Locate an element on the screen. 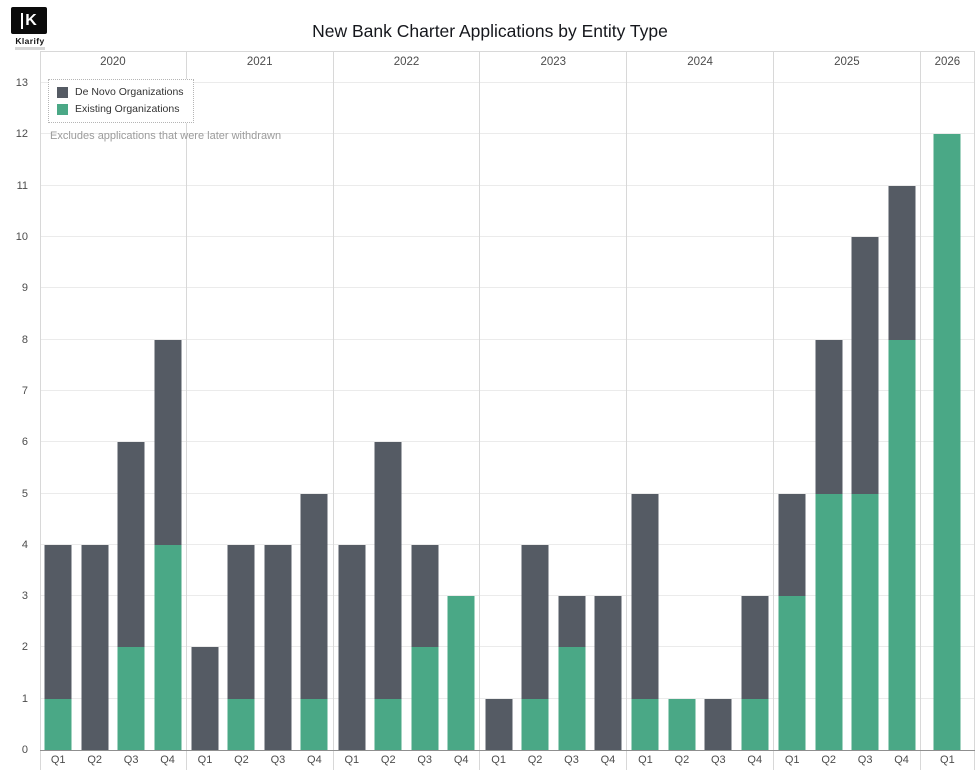 This screenshot has height=784, width=980. legend-item-existing: Existing Organizations is located at coordinates (120, 109).